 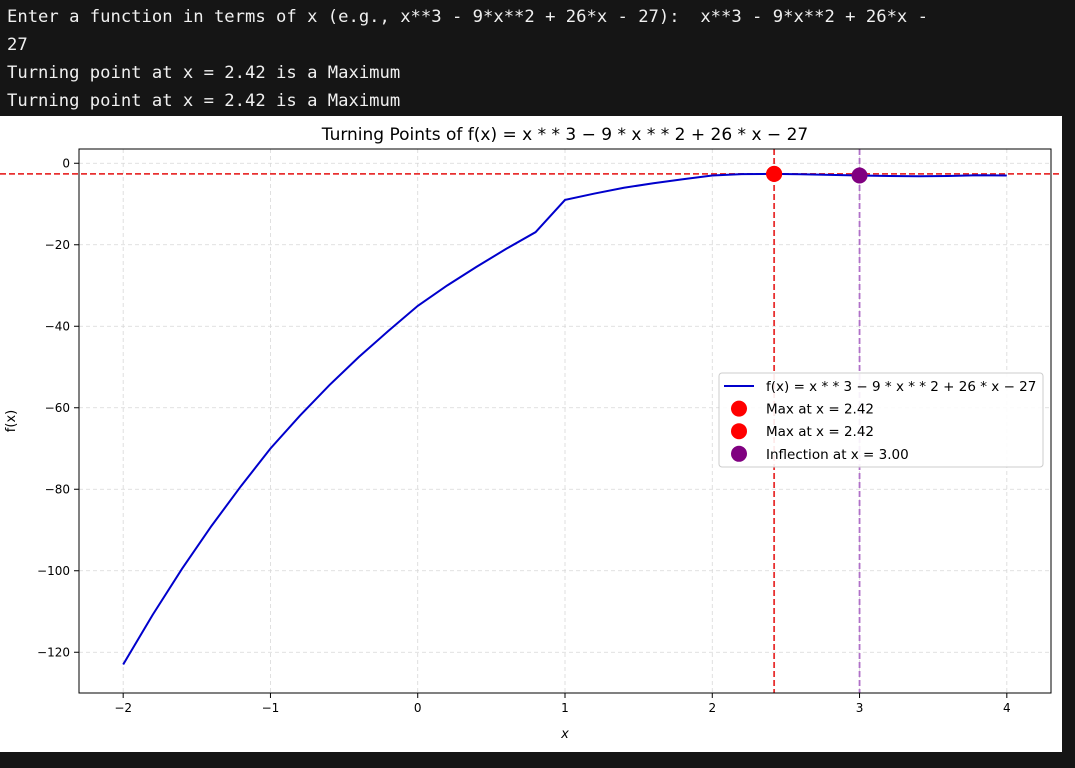 What do you see at coordinates (57, 408) in the screenshot?
I see `y-tick-label: −60` at bounding box center [57, 408].